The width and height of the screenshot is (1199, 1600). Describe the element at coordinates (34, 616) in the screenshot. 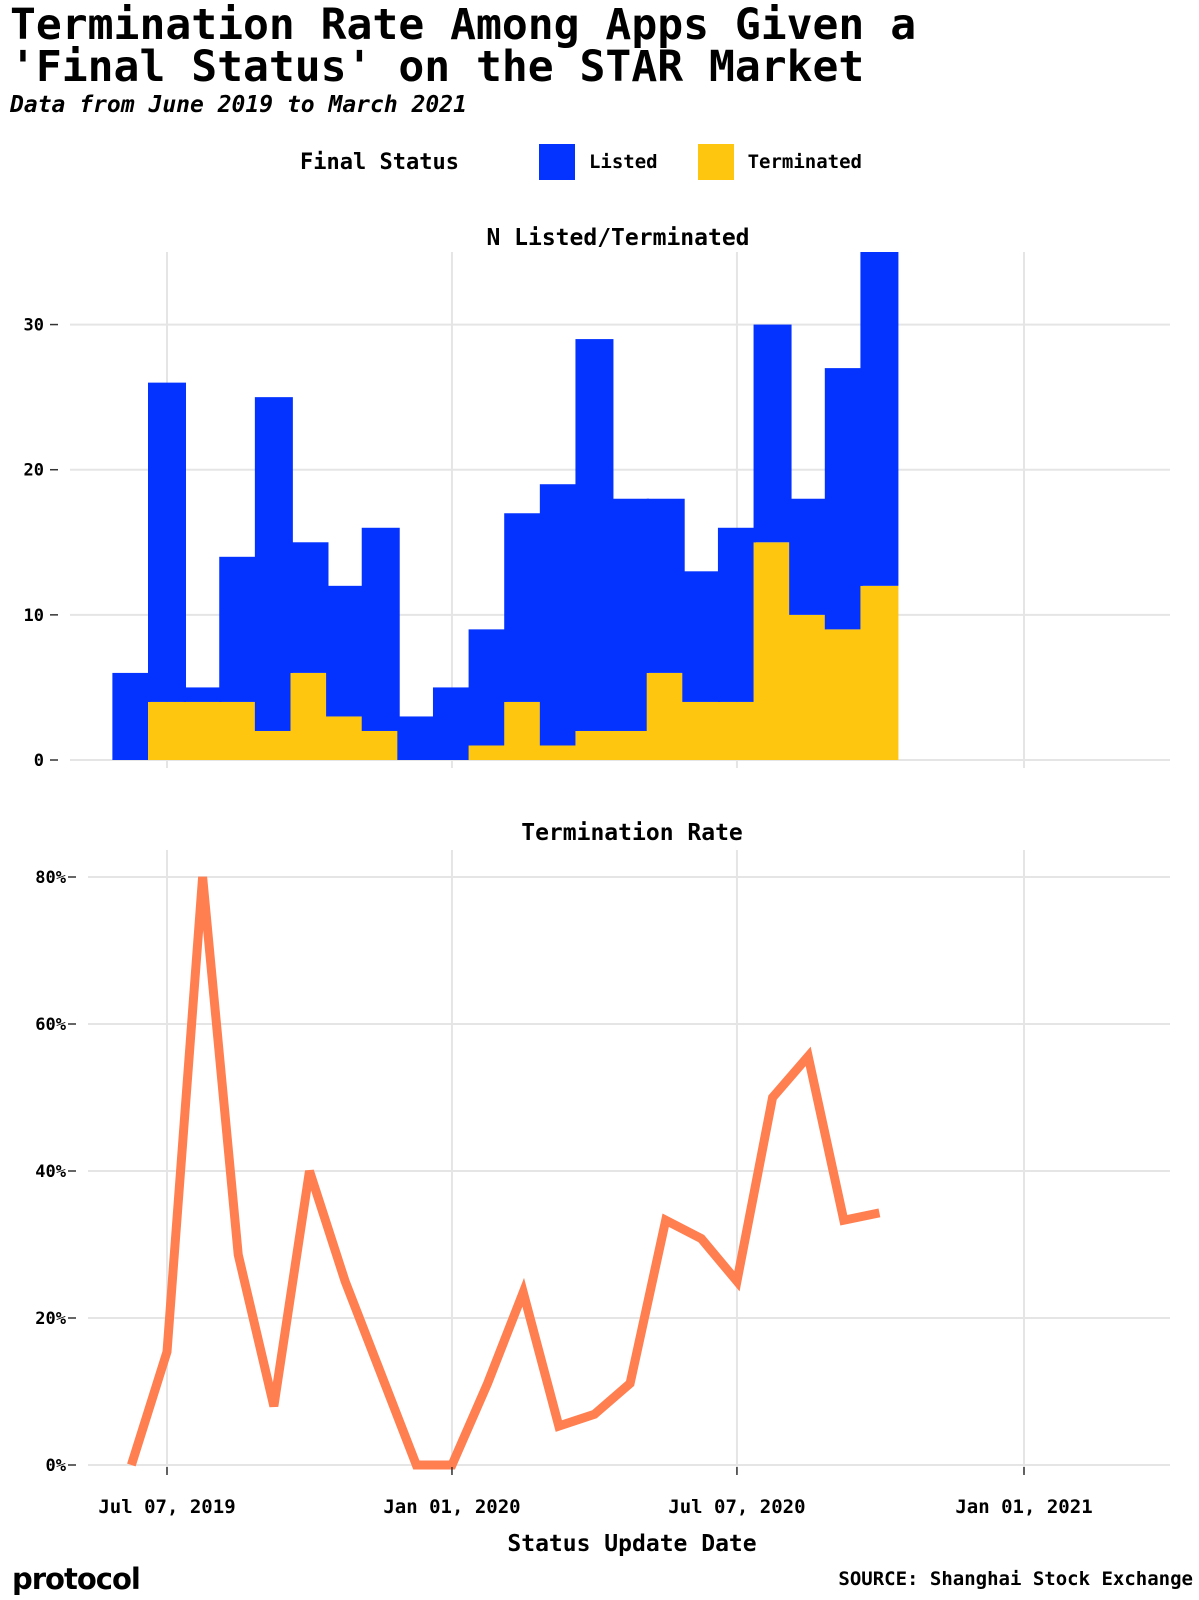

I see `bar-tick-label-y: 10` at that location.